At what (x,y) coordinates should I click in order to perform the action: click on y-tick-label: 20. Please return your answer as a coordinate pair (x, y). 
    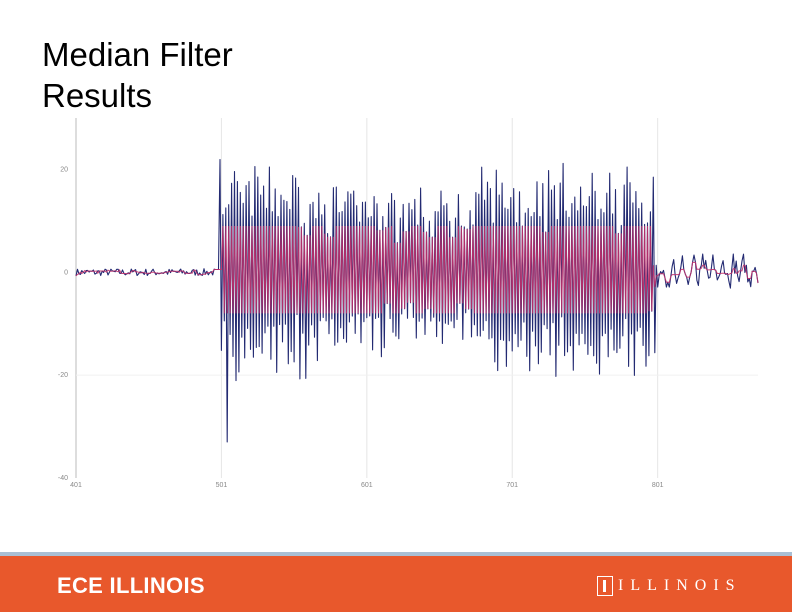
    Looking at the image, I should click on (64, 169).